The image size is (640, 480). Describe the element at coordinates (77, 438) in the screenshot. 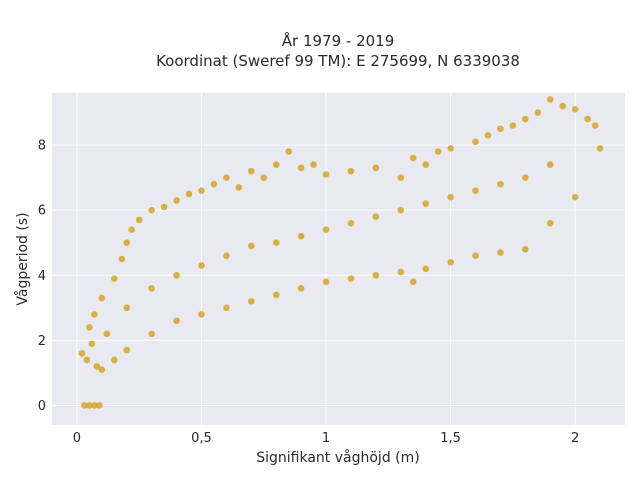

I see `x-tick-label: 0` at that location.